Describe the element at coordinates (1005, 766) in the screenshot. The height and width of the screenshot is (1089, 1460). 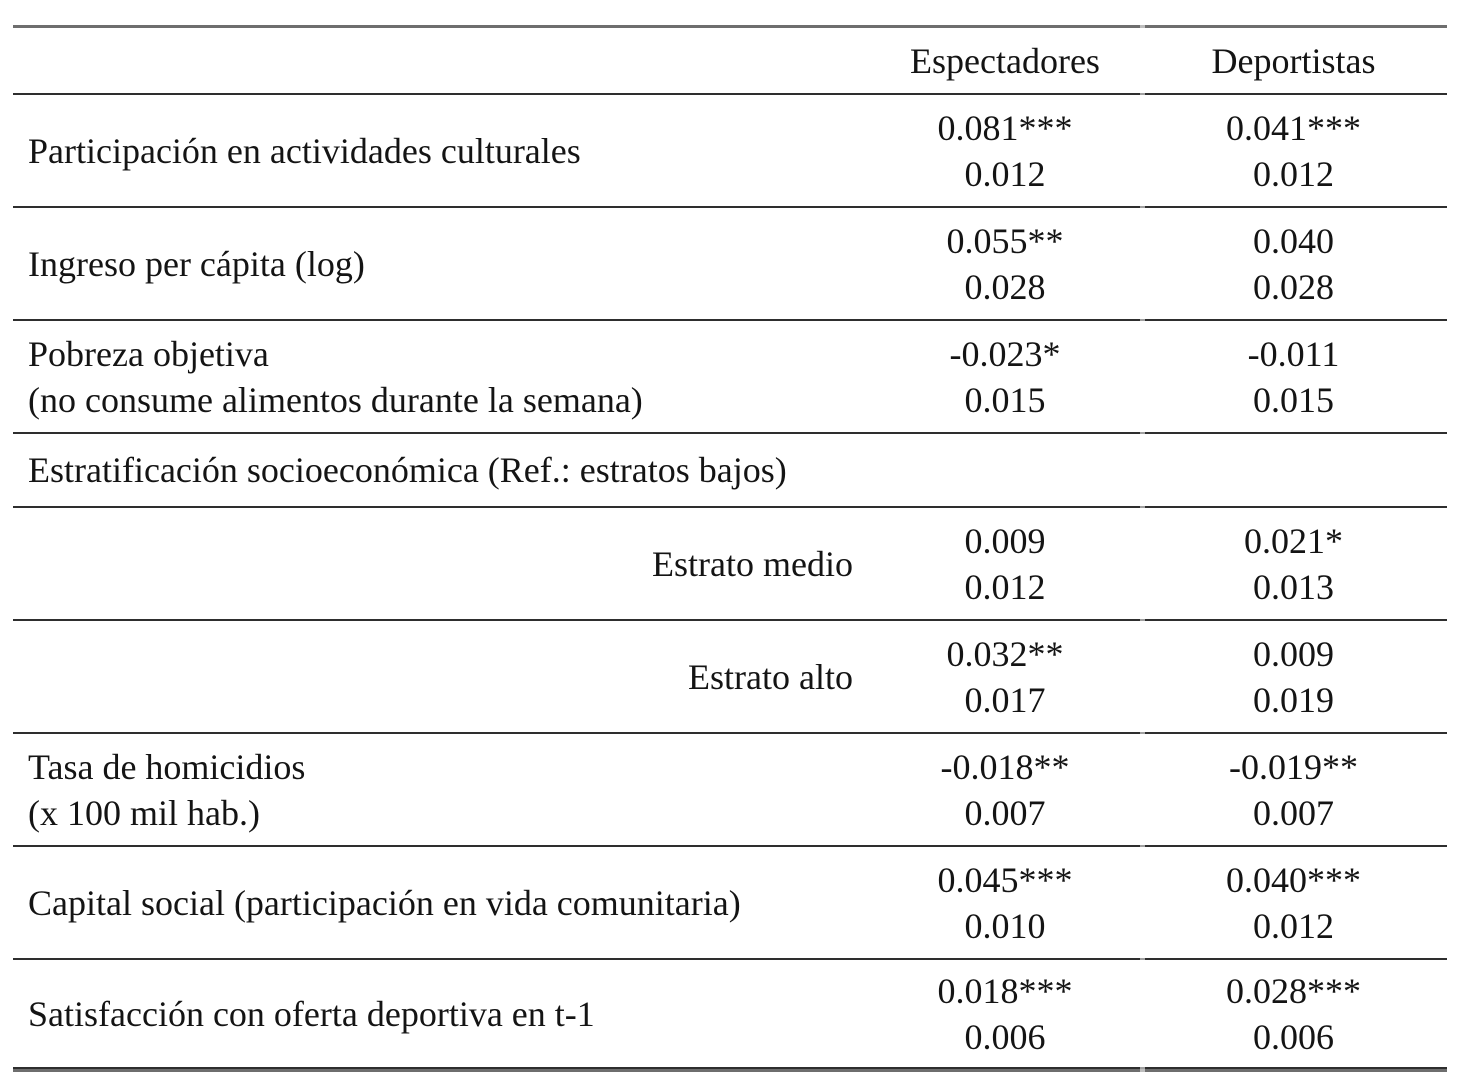
I see `coefficient-value: -0.018**` at that location.